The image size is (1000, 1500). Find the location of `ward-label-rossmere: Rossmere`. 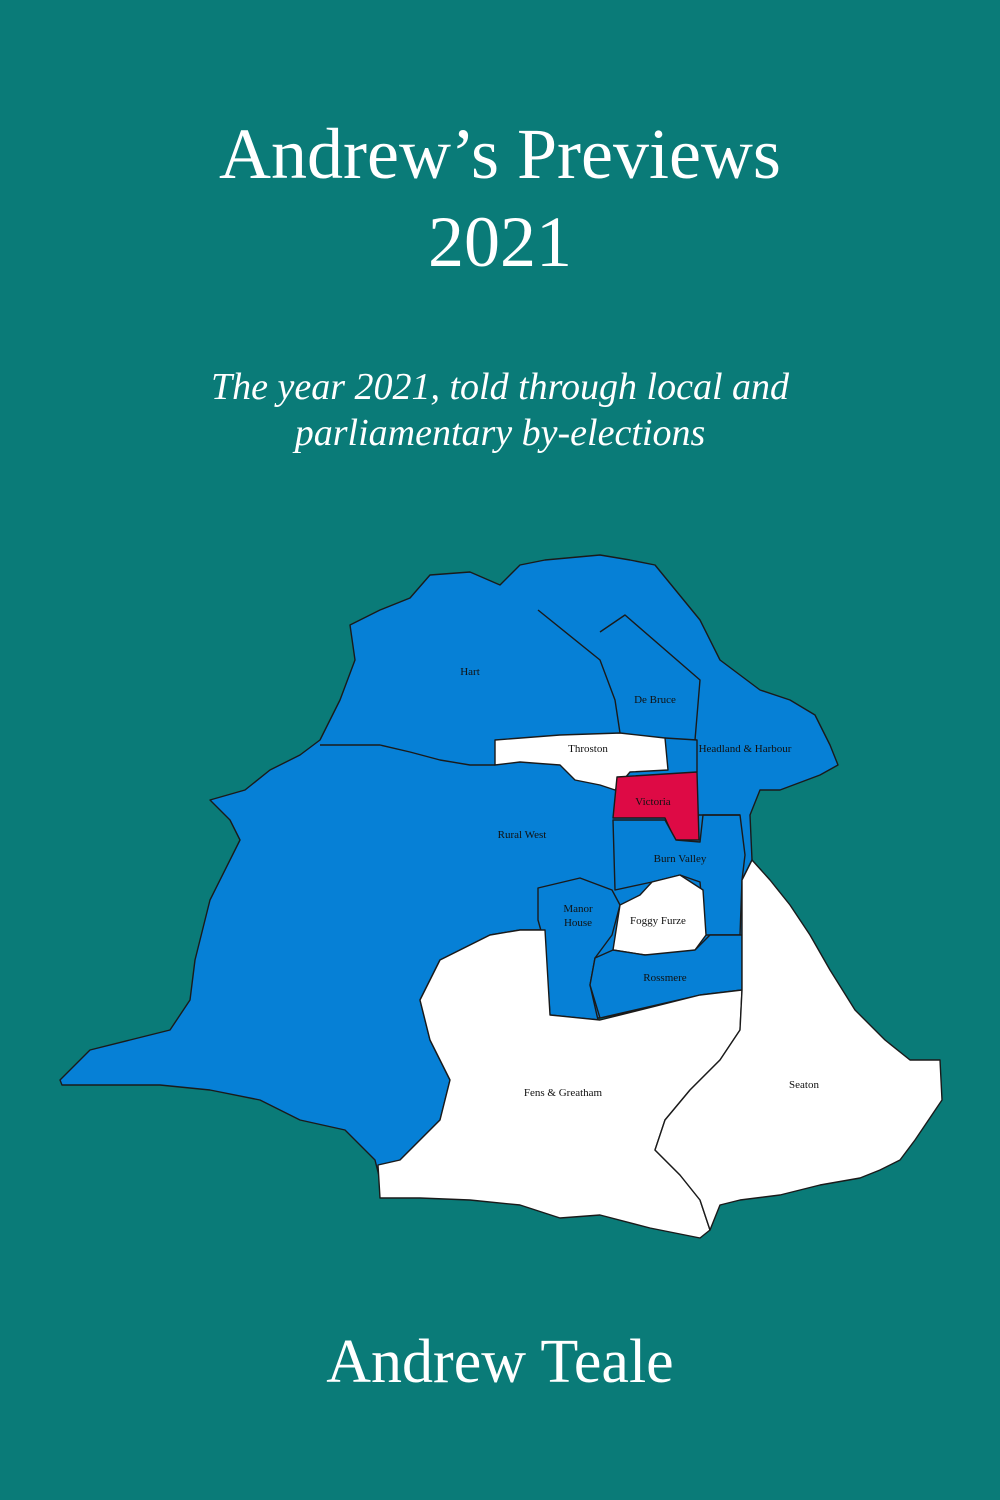

ward-label-rossmere: Rossmere is located at coordinates (665, 978).